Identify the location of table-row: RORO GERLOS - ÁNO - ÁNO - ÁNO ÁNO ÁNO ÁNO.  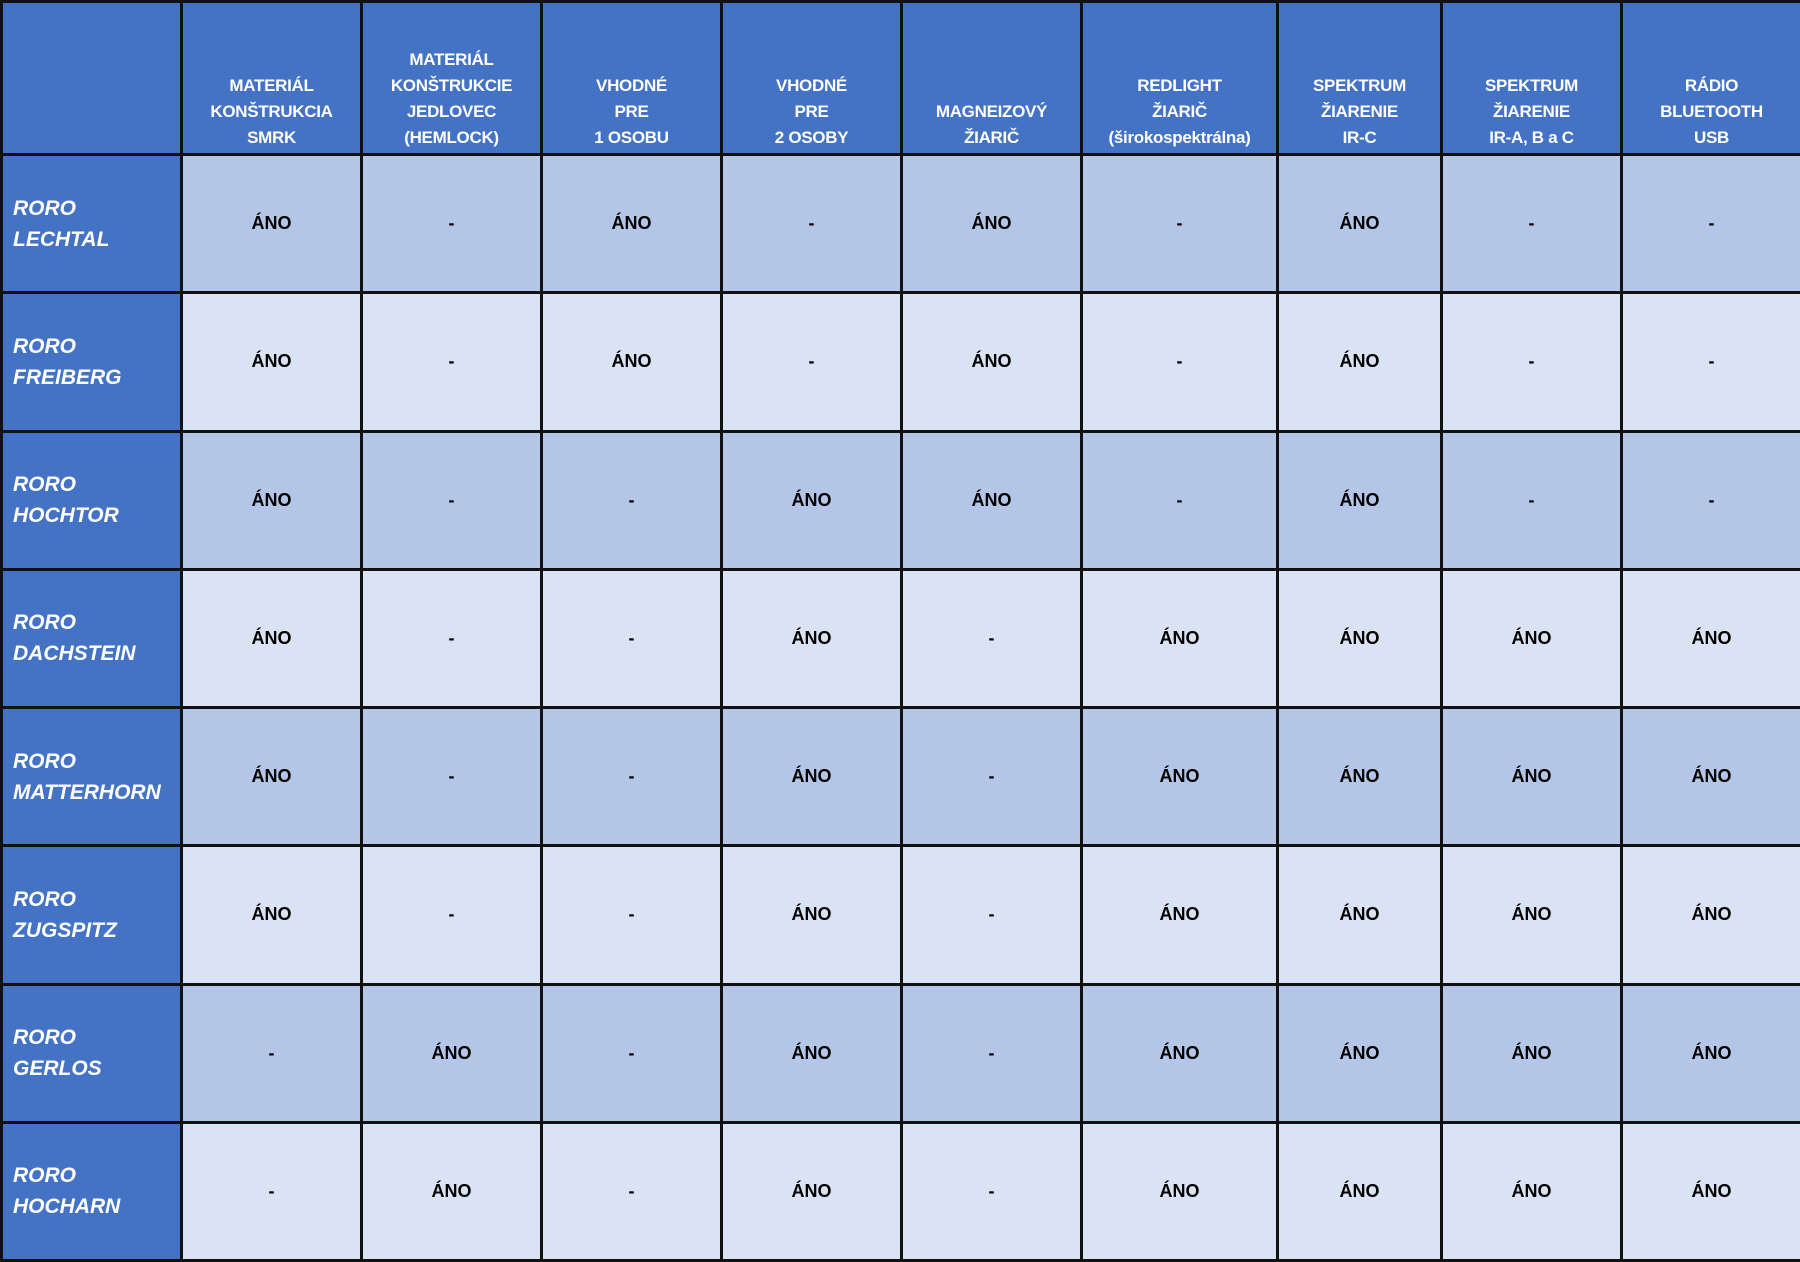
(900, 1053).